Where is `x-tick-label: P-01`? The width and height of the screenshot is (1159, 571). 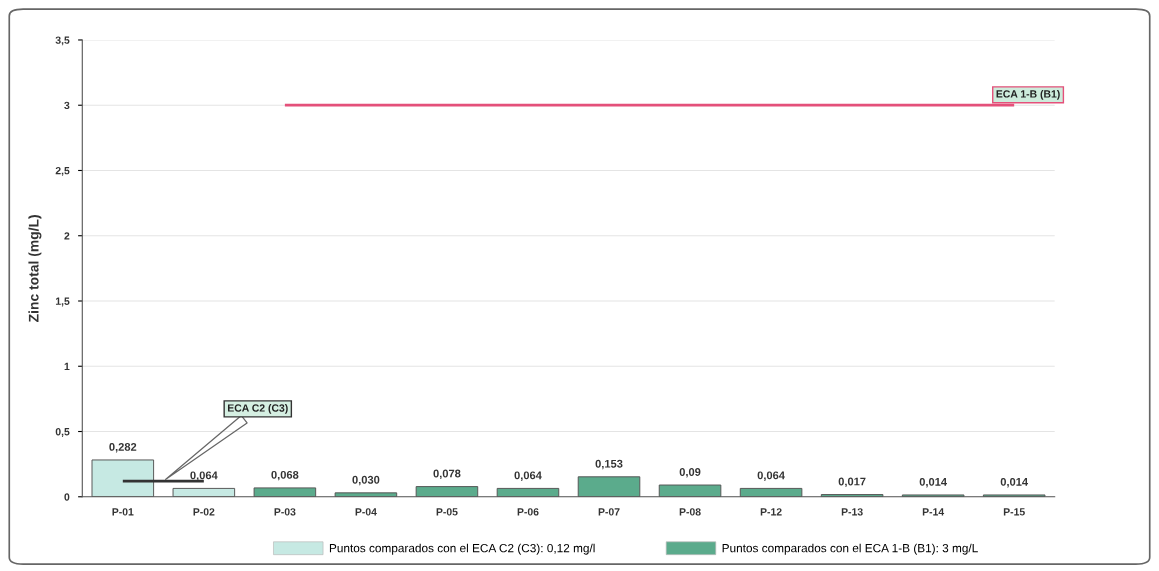
x-tick-label: P-01 is located at coordinates (123, 512).